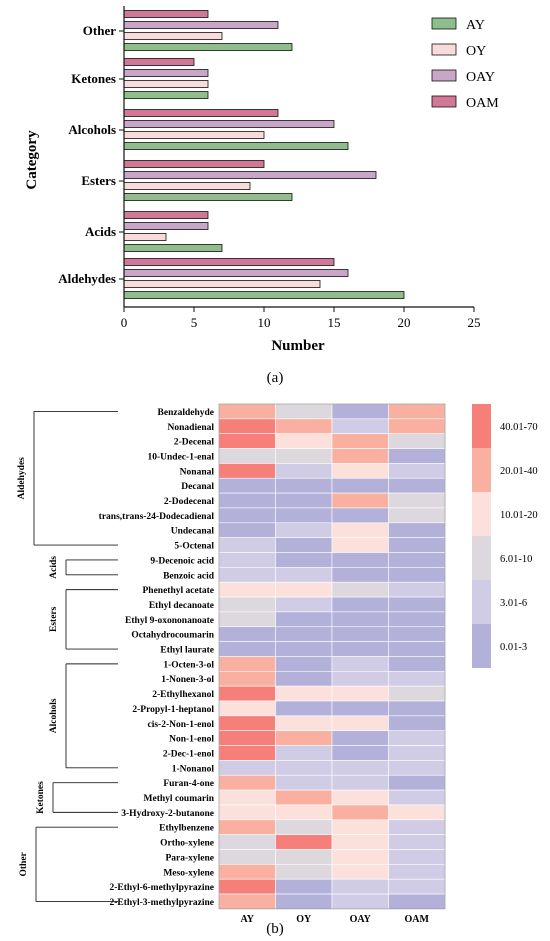 The image size is (550, 941). Describe the element at coordinates (247, 471) in the screenshot. I see `heat-cell-nonanal-ay` at that location.